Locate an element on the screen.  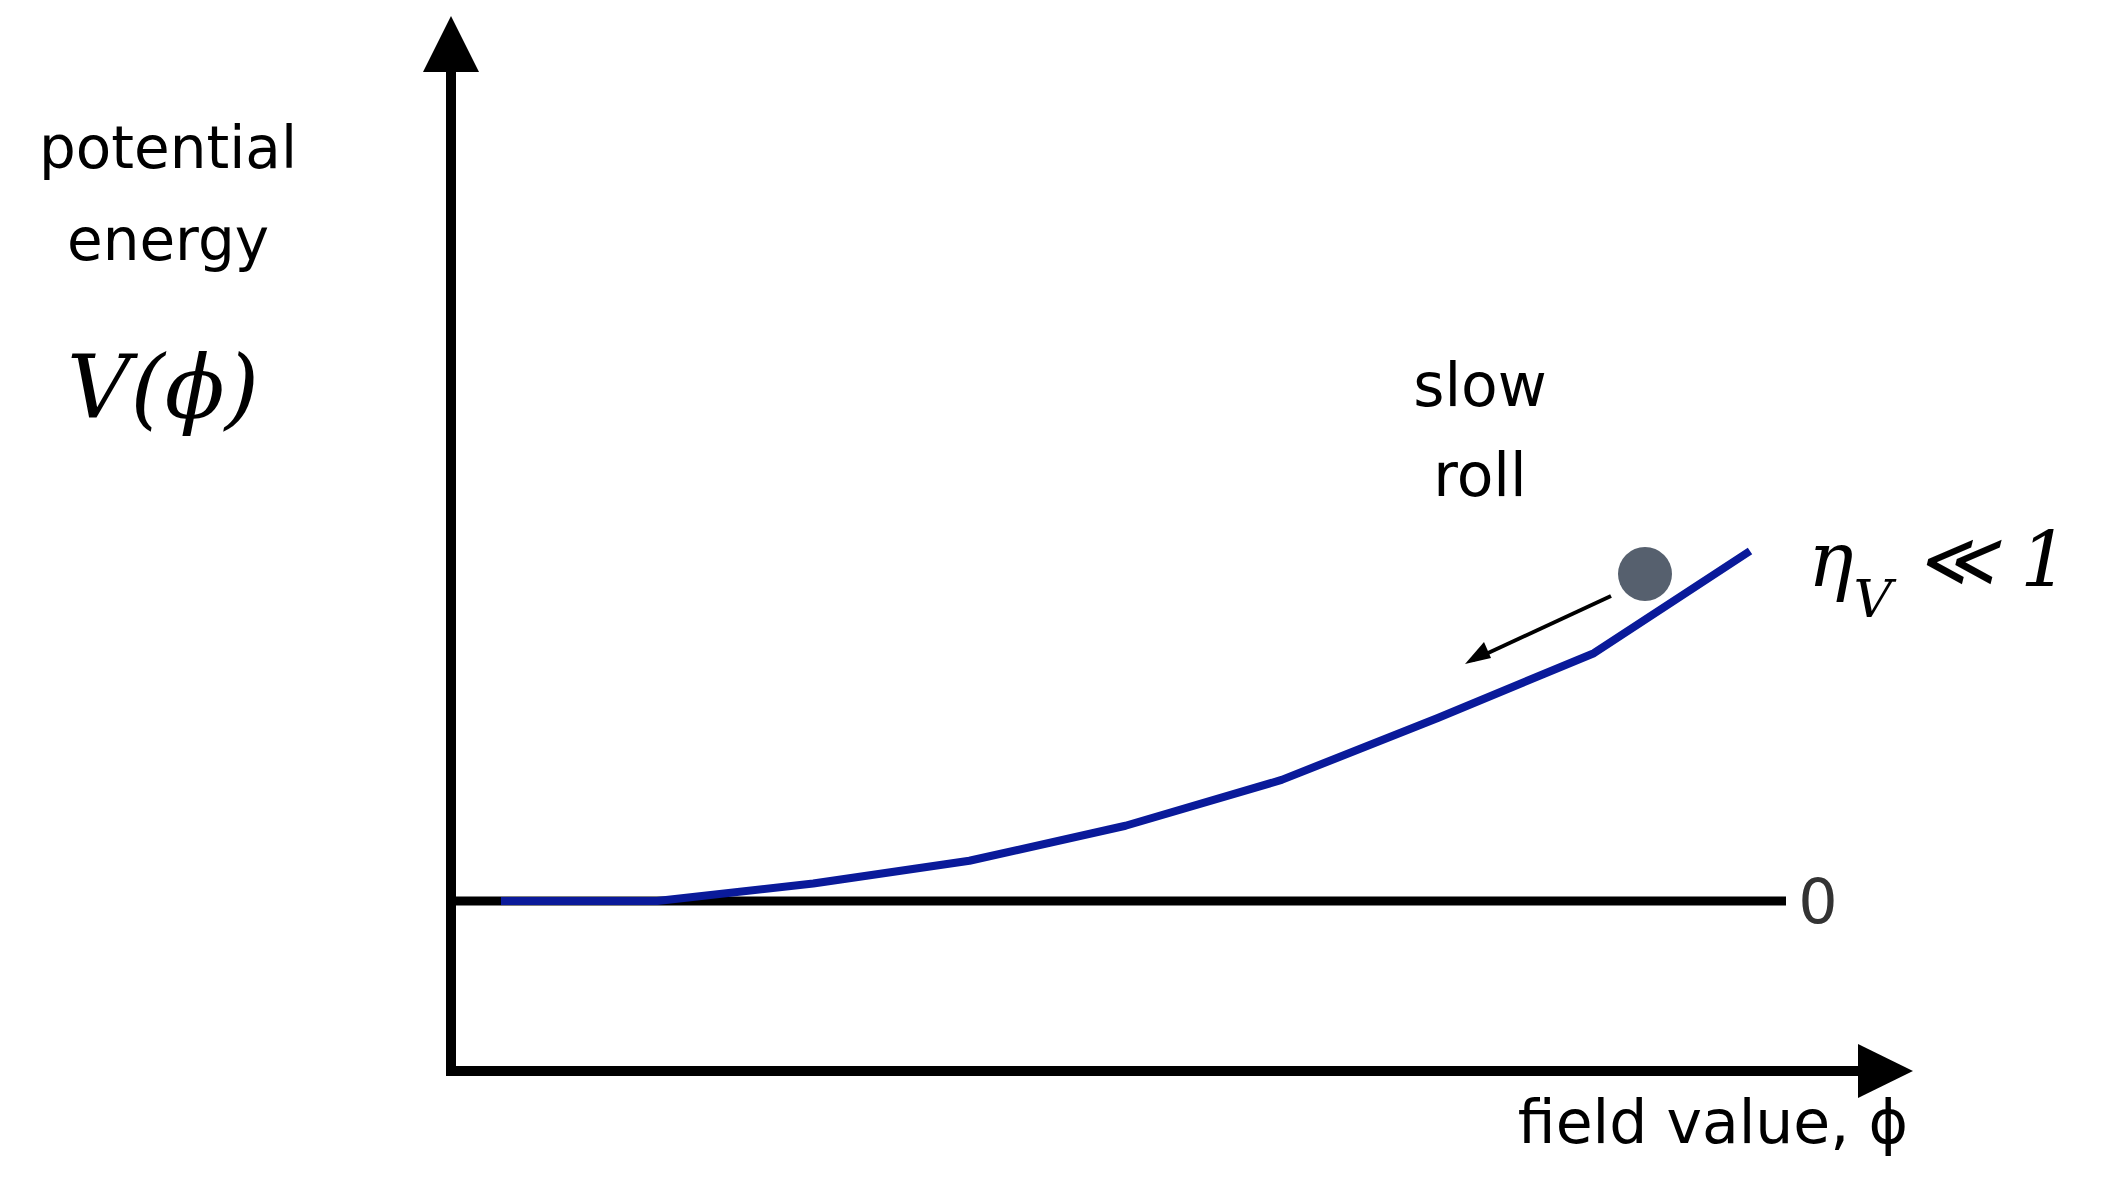
x-axis-title: field value, ϕ is located at coordinates (1712, 1122).